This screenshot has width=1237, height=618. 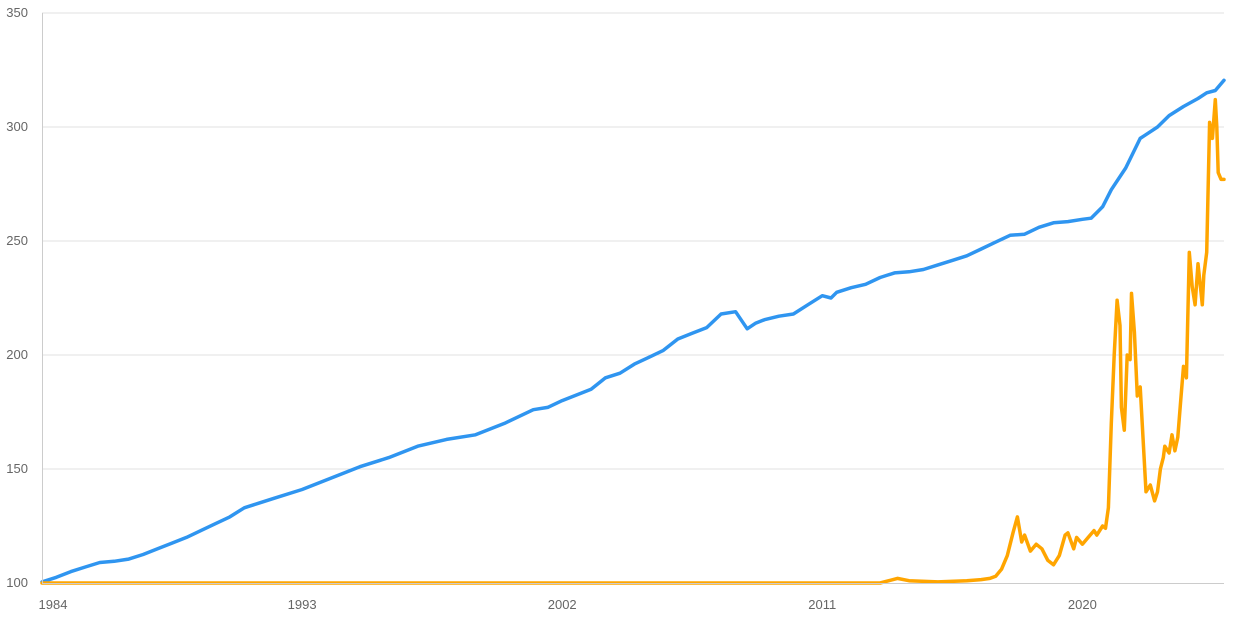 I want to click on x-tick-label: 2002, so click(x=562, y=604).